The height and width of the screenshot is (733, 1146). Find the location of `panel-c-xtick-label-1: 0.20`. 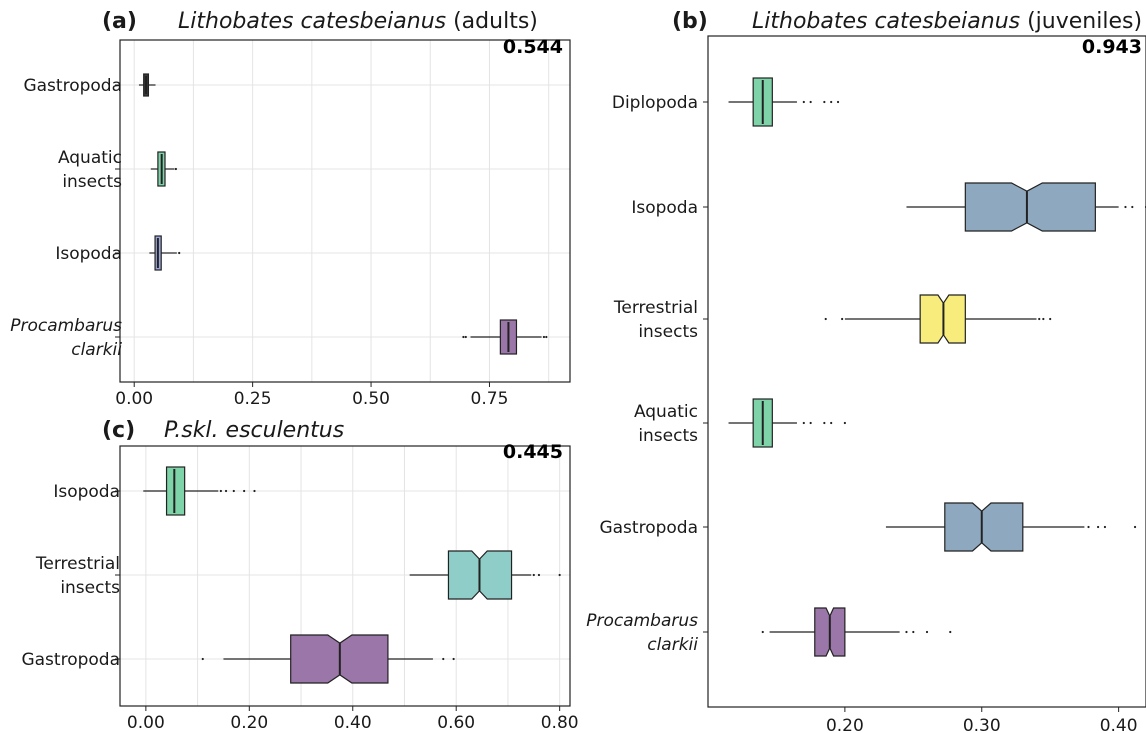

panel-c-xtick-label-1: 0.20 is located at coordinates (249, 723).